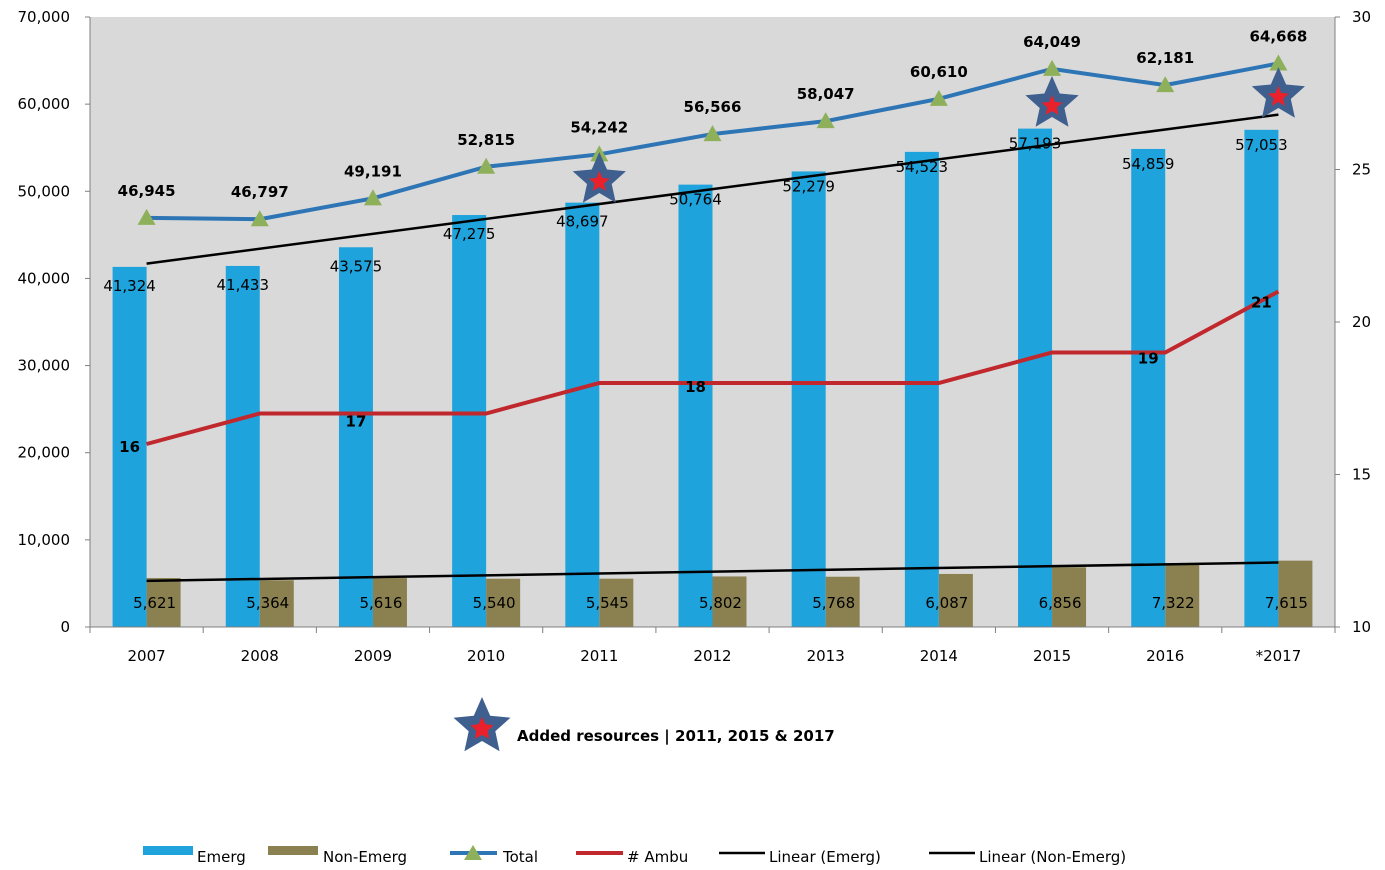  What do you see at coordinates (1052, 656) in the screenshot?
I see `x-tick-label-8: 2015` at bounding box center [1052, 656].